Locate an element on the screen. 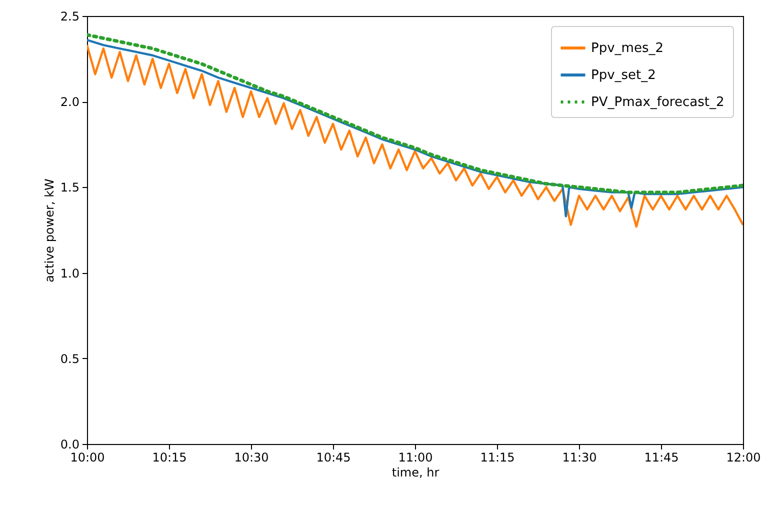  legend-label: Ppv_mes_2 is located at coordinates (627, 48).